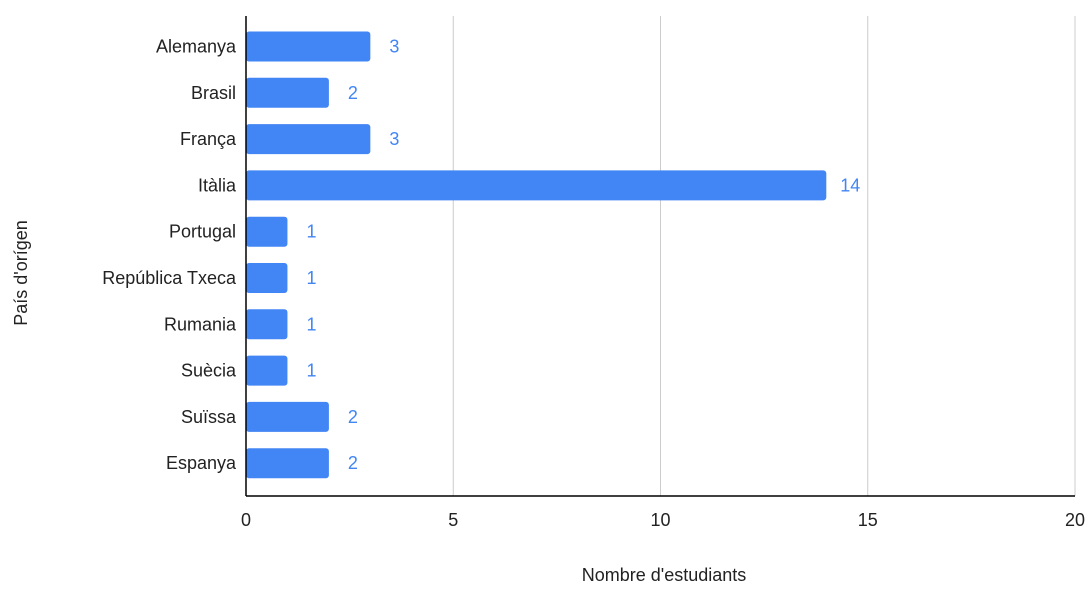 This screenshot has width=1090, height=591. What do you see at coordinates (850, 185) in the screenshot?
I see `data-label: 14` at bounding box center [850, 185].